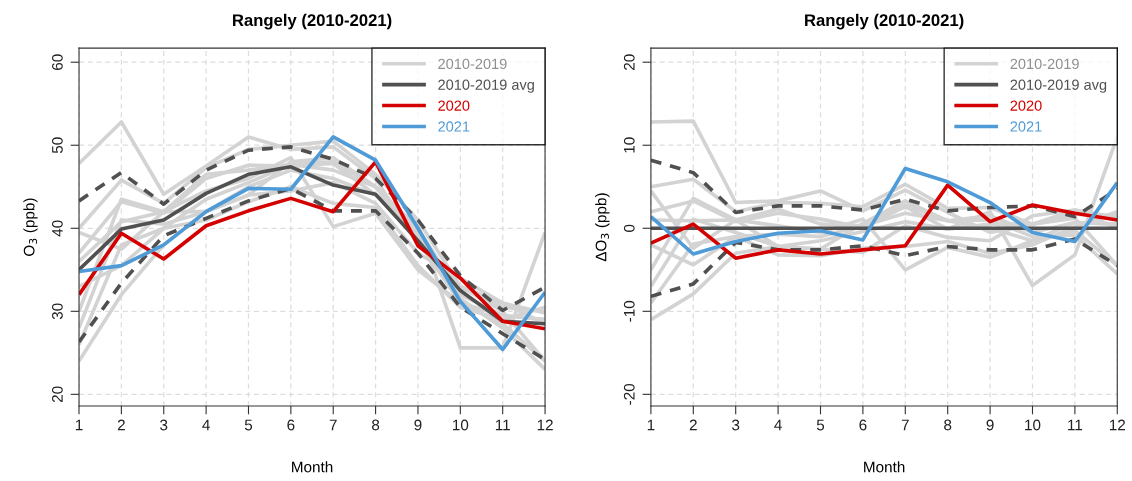 The image size is (1132, 481). What do you see at coordinates (629, 145) in the screenshot?
I see `y-tick-label: 10` at bounding box center [629, 145].